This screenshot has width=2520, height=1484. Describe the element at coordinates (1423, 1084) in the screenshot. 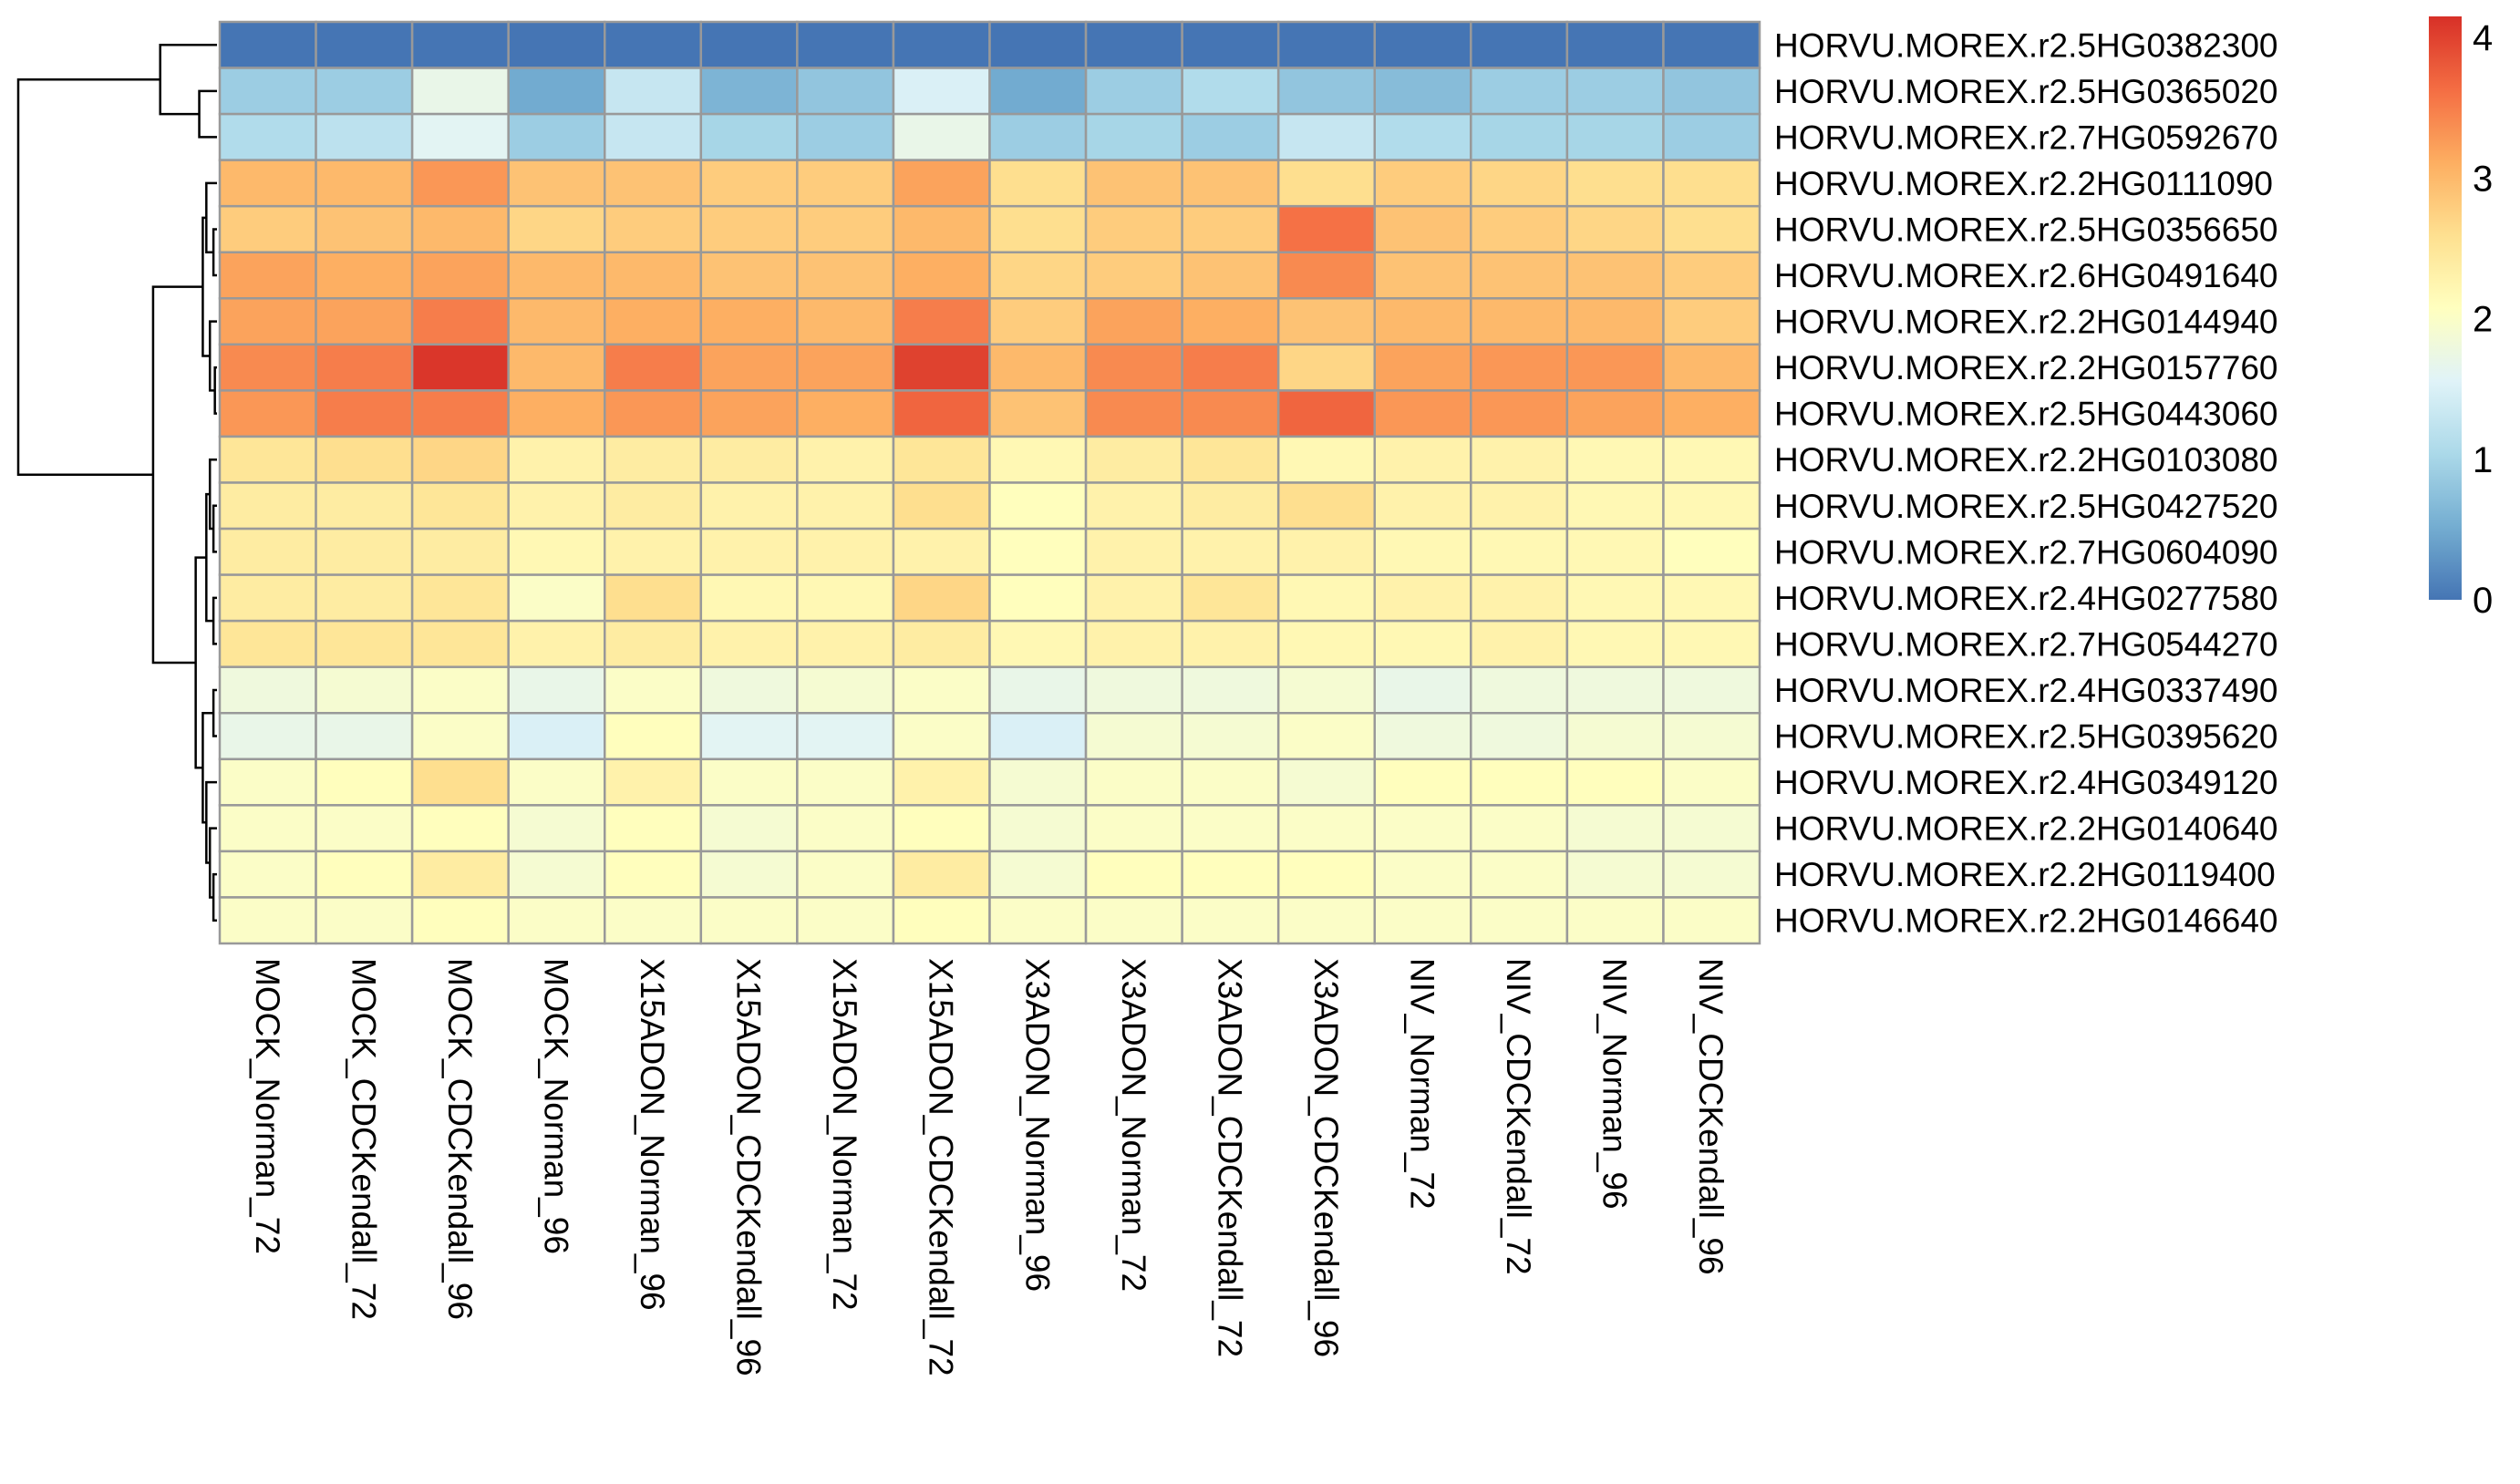

I see `column-label: NIV_Norman_72` at that location.